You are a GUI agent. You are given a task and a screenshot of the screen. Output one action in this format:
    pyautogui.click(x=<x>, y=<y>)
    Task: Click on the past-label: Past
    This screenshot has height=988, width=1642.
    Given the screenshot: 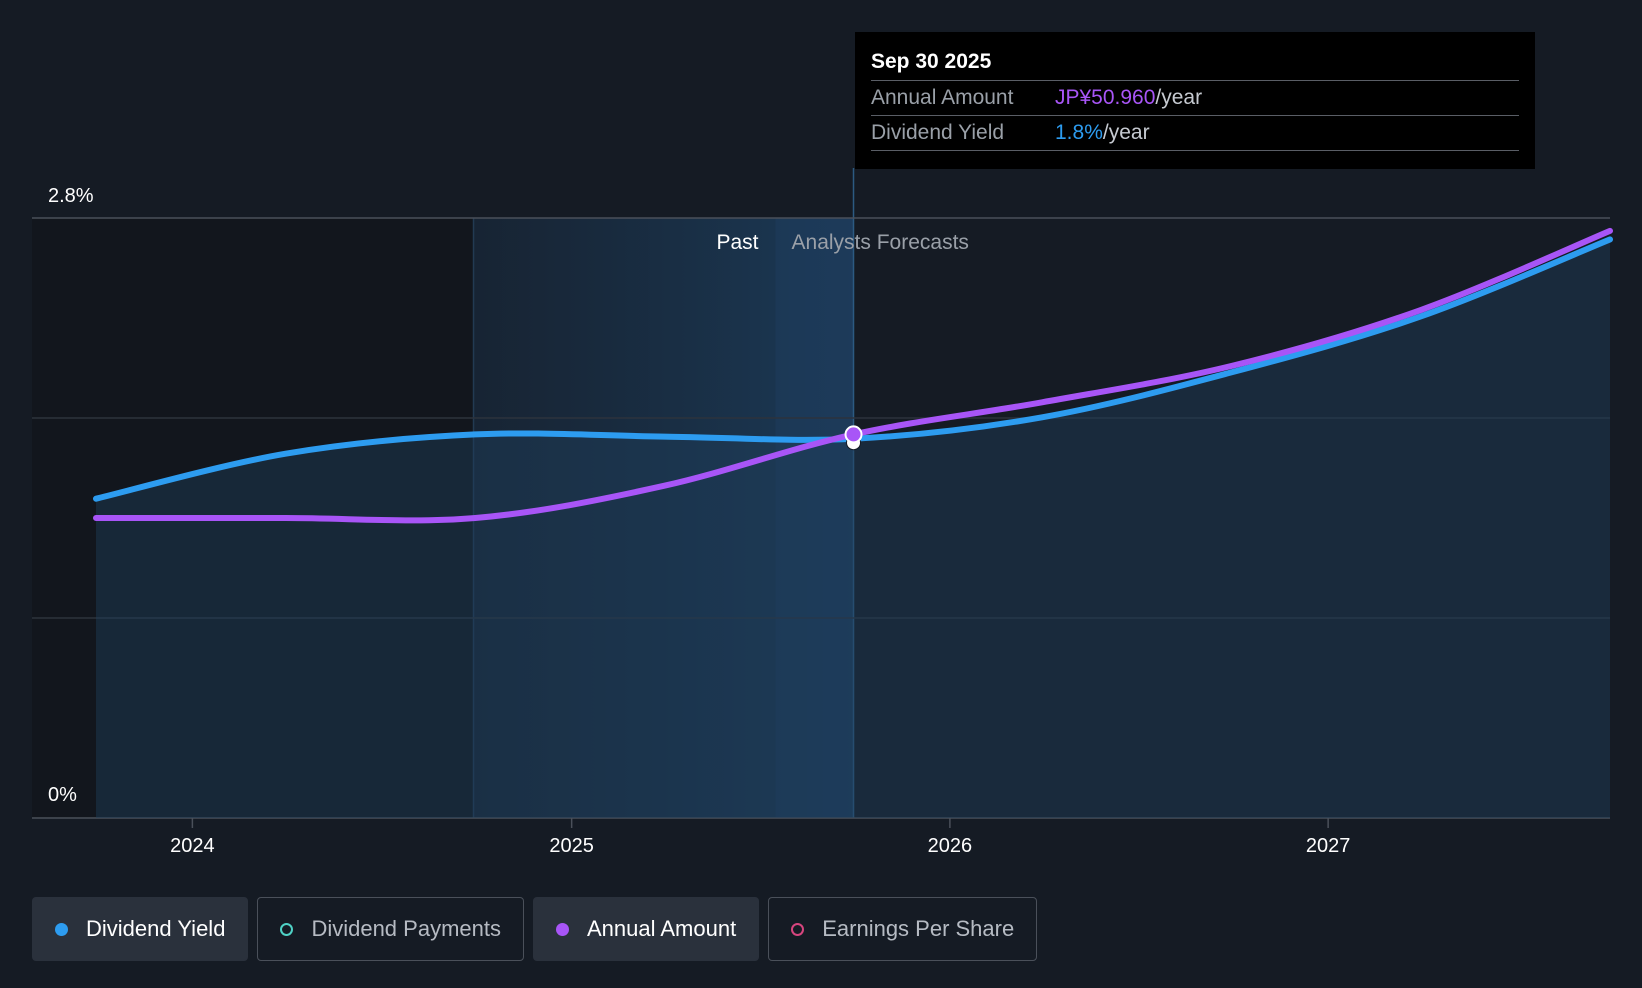 What is the action you would take?
    pyautogui.click(x=737, y=242)
    